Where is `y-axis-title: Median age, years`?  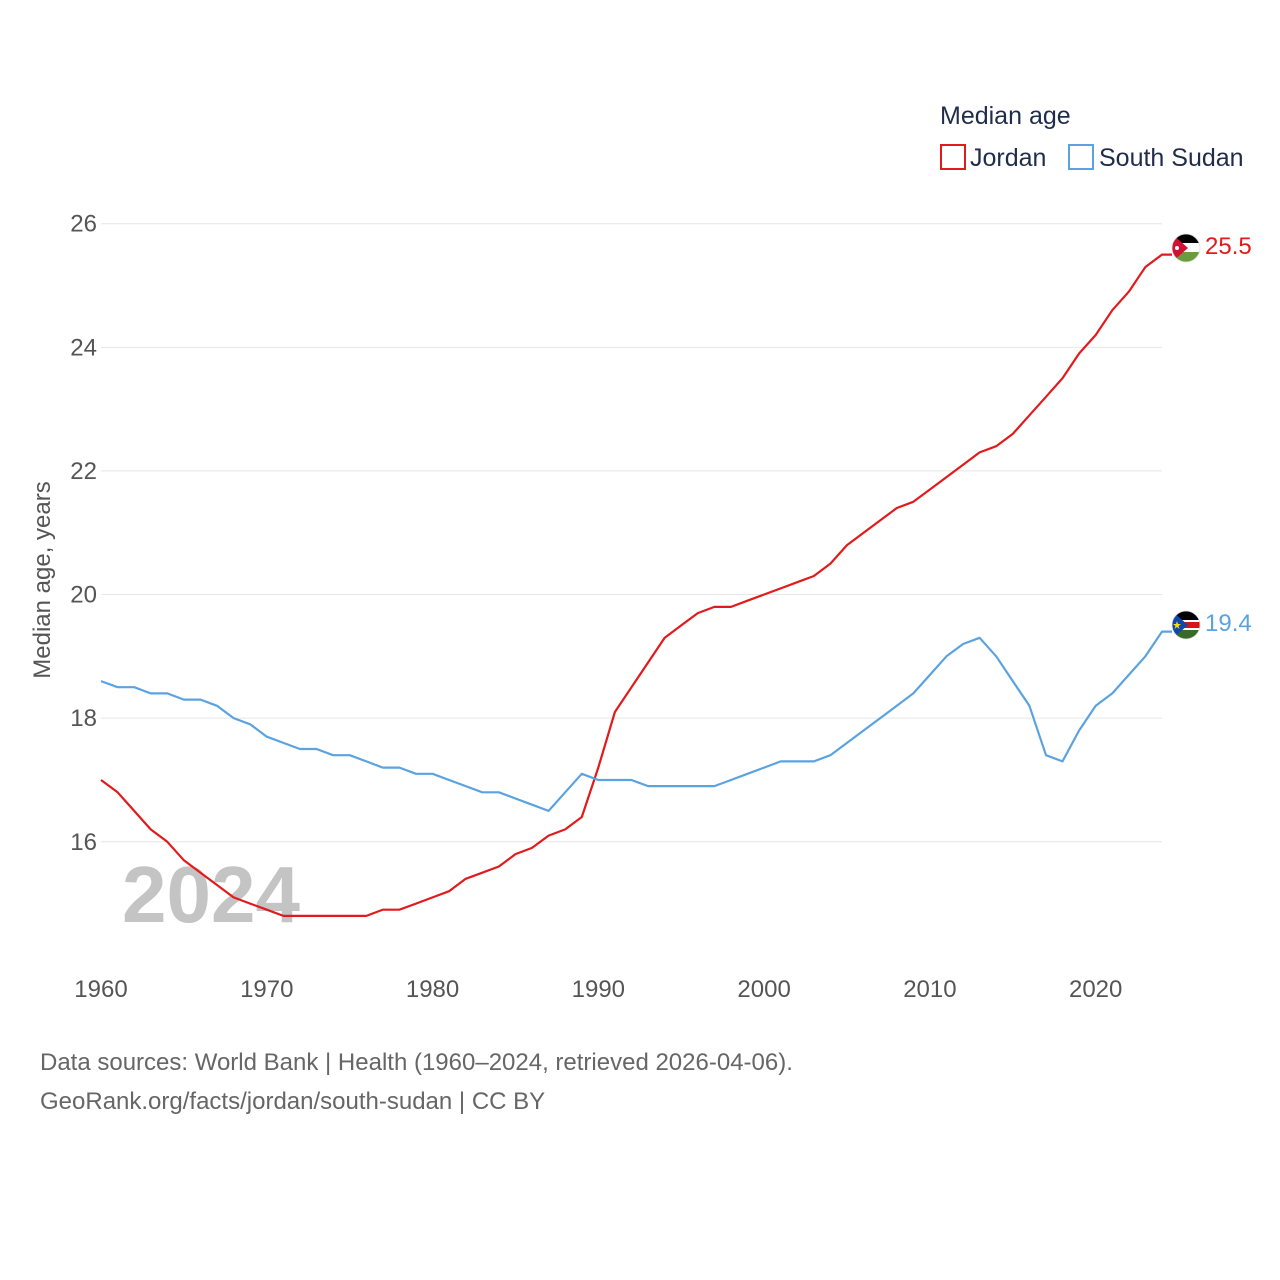
y-axis-title: Median age, years is located at coordinates (42, 579).